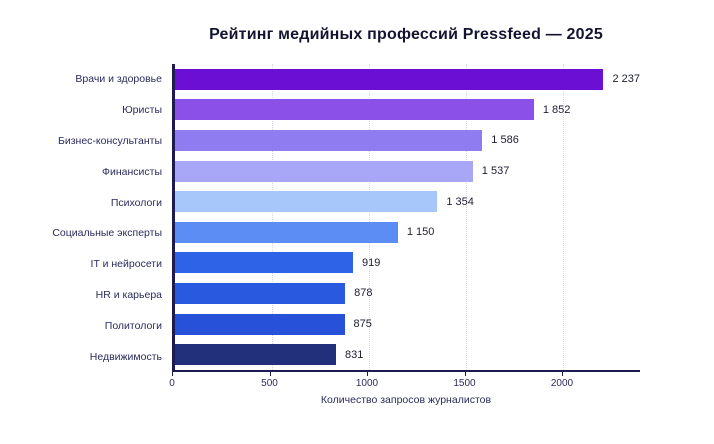 This screenshot has height=444, width=714. Describe the element at coordinates (172, 383) in the screenshot. I see `x-tick-label: 0` at that location.